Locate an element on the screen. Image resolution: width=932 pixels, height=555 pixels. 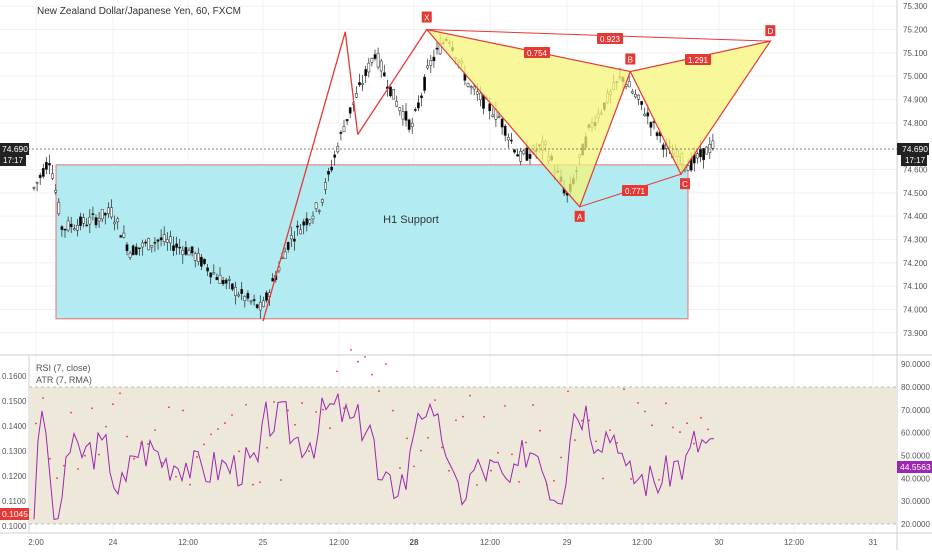
price-tick-label: 75.300 is located at coordinates (915, 6).